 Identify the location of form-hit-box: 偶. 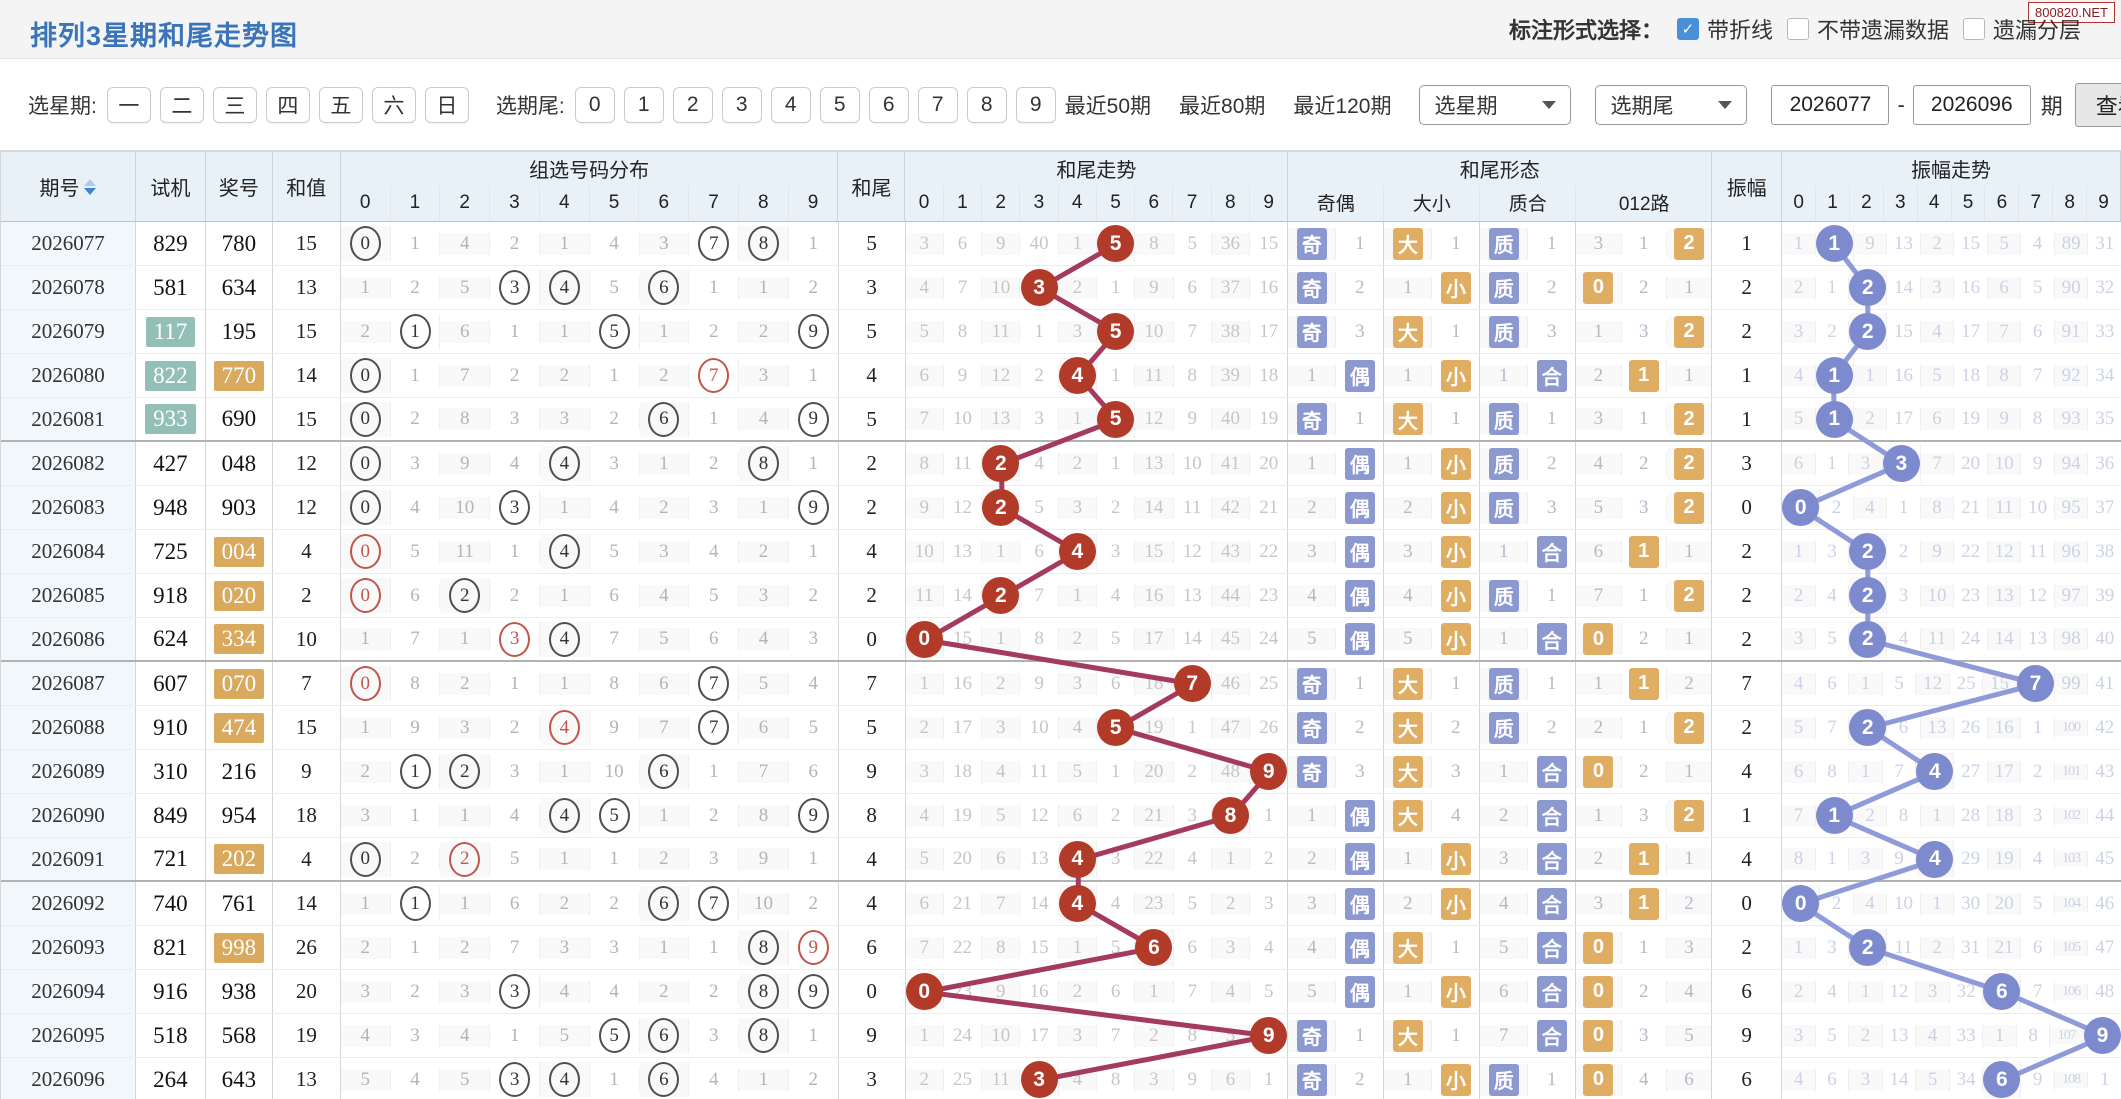
(1359, 507).